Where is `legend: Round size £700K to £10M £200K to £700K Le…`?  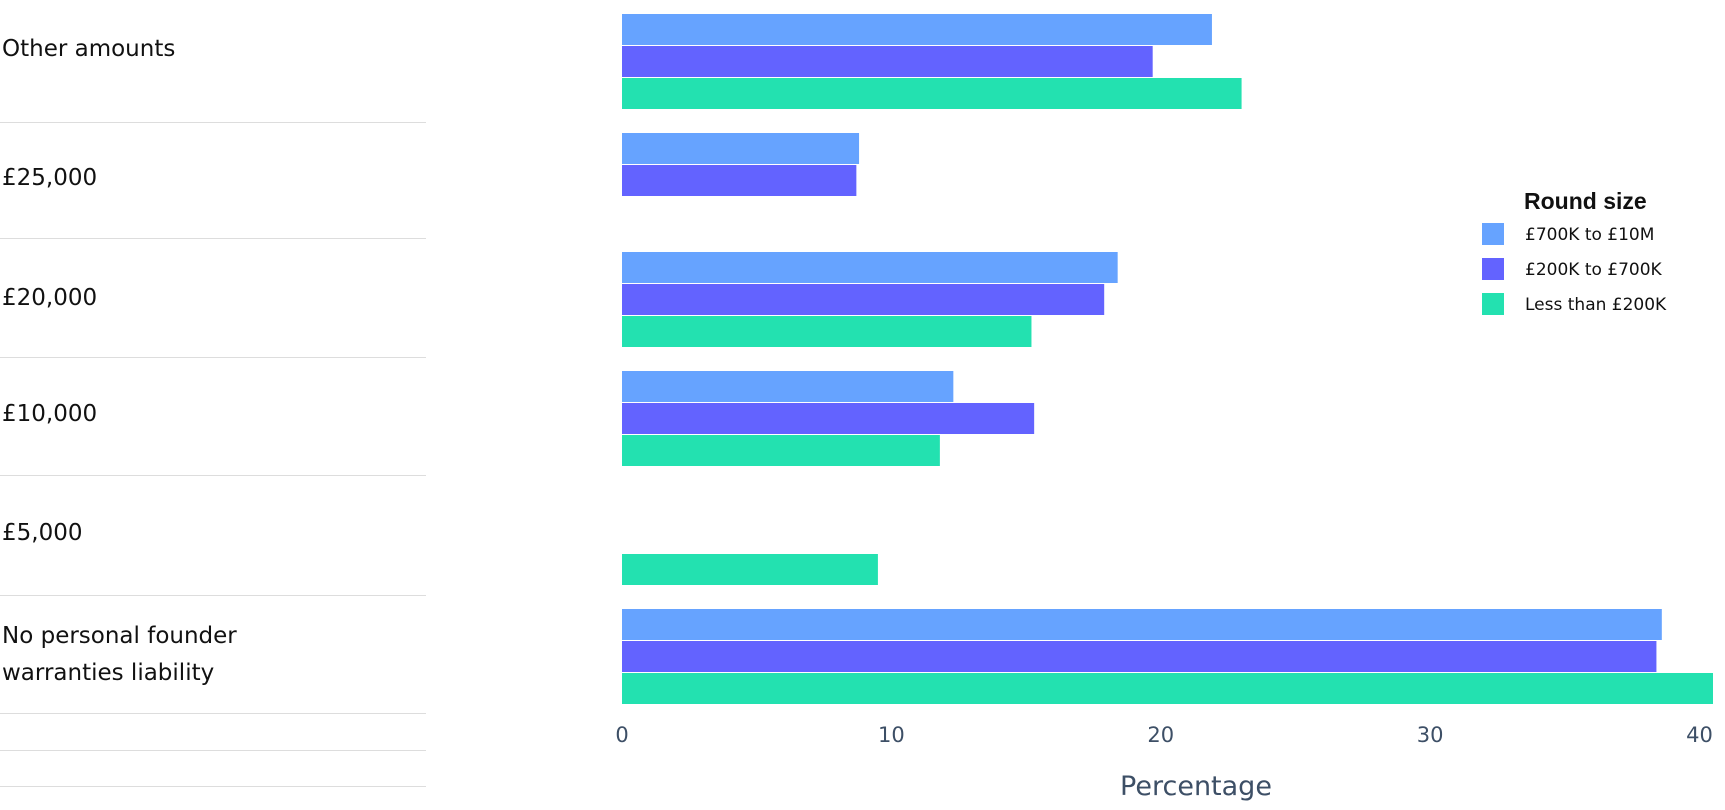 legend: Round size £700K to £10M £200K to £700K Le… is located at coordinates (1574, 251).